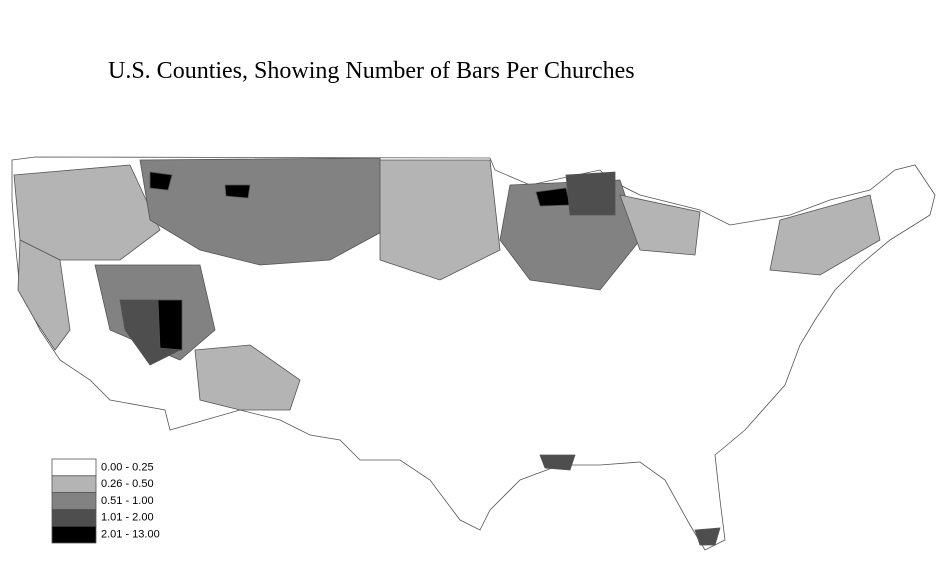  What do you see at coordinates (247, 377) in the screenshot?
I see `region-southwest` at bounding box center [247, 377].